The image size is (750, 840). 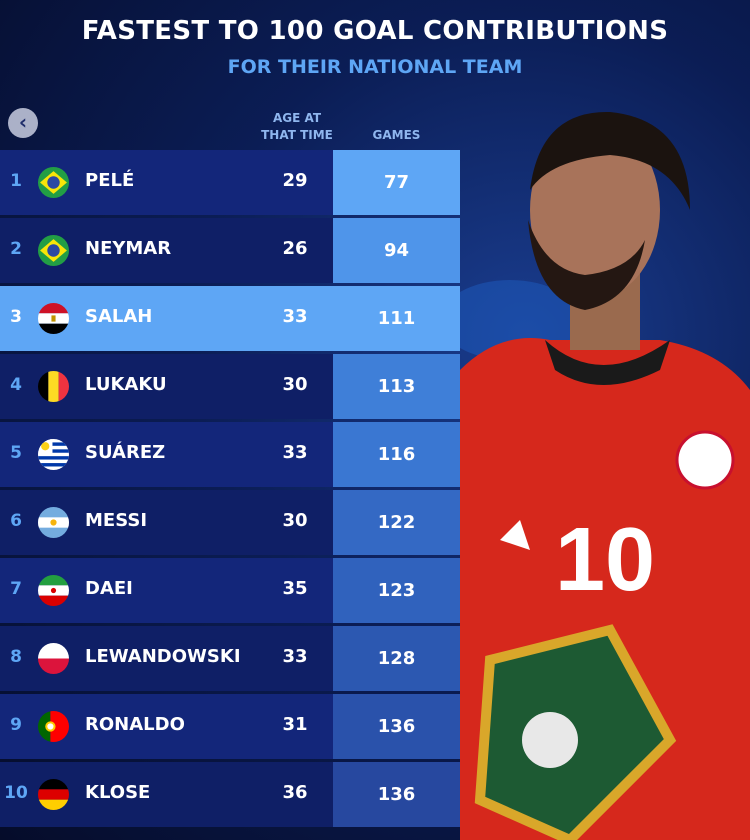 I want to click on player-name: KLOSE, so click(x=118, y=792).